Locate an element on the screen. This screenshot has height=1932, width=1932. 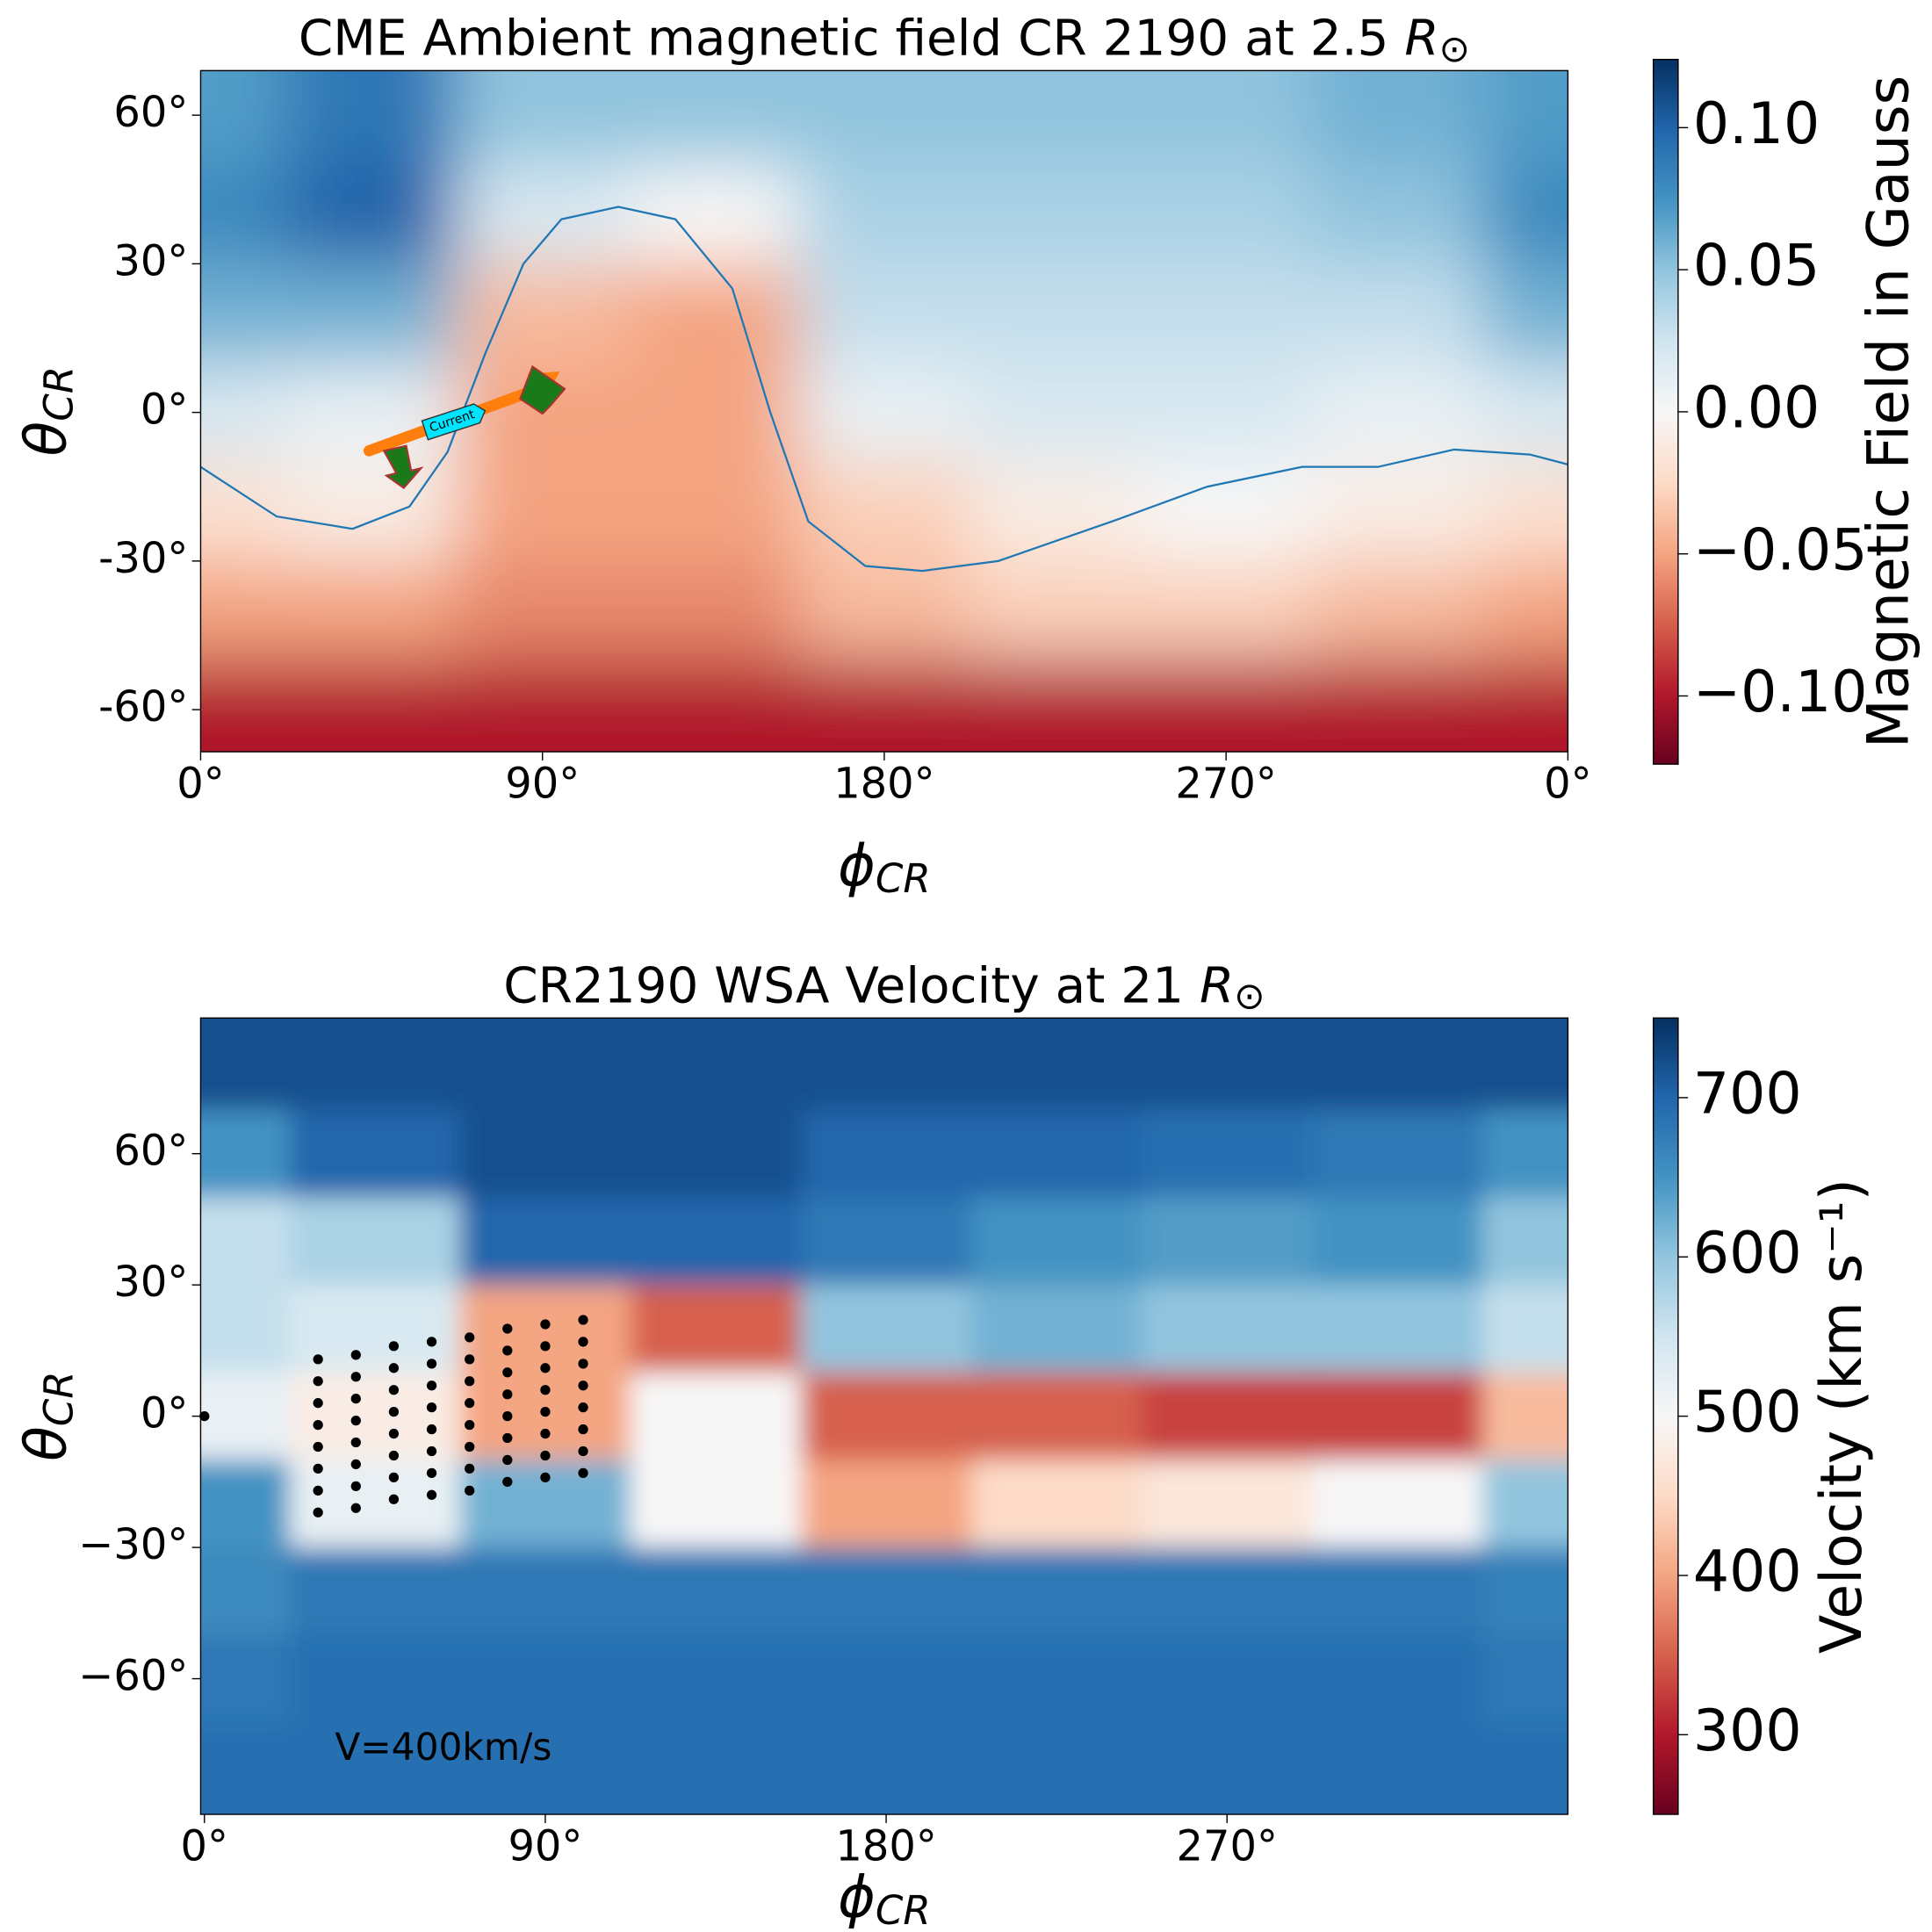
y-tick-label: −60° is located at coordinates (133, 1677).